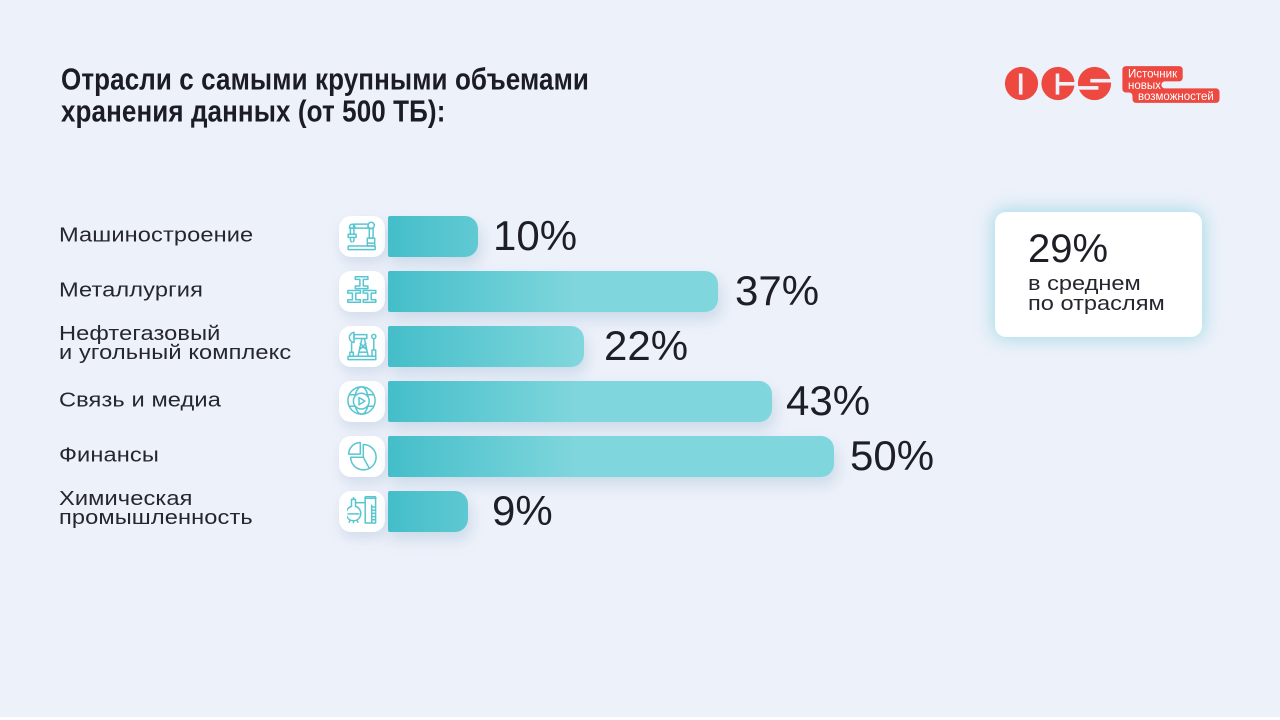 Image resolution: width=1280 pixels, height=720 pixels. Describe the element at coordinates (1176, 97) in the screenshot. I see `svg-text: возможностей` at that location.